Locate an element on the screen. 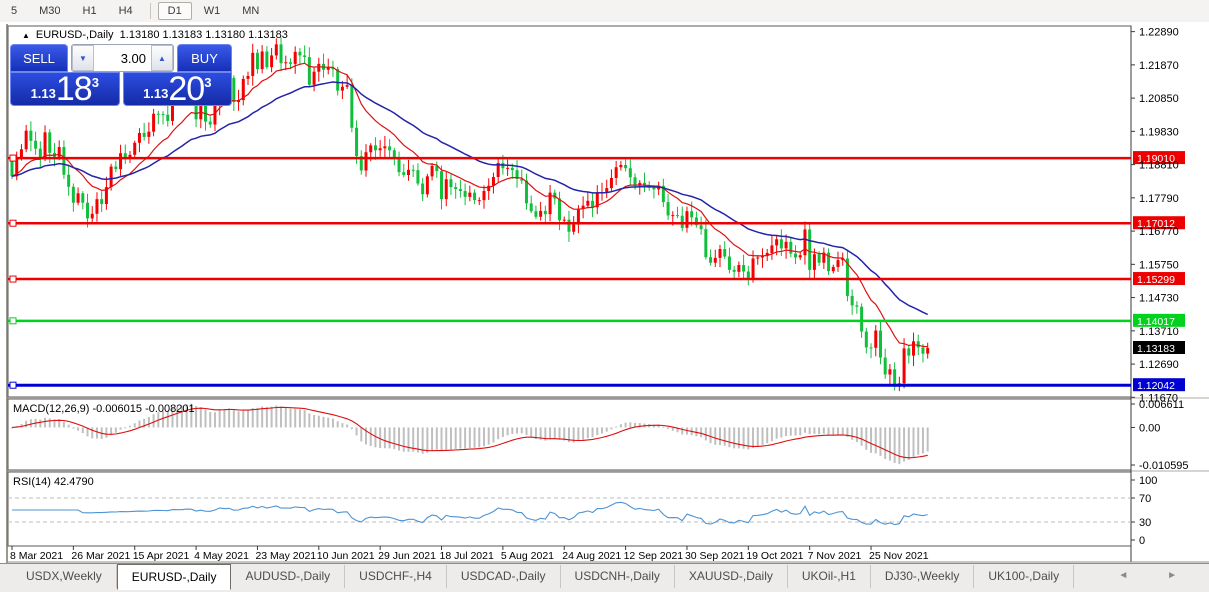 The image size is (1209, 592). timeframe-button-h1: H1 is located at coordinates (89, 11).